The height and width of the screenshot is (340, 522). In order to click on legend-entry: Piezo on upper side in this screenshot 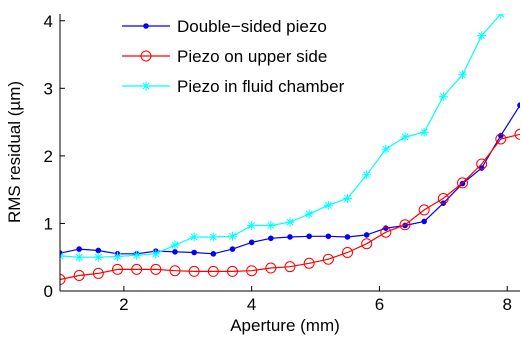, I will do `click(224, 56)`.